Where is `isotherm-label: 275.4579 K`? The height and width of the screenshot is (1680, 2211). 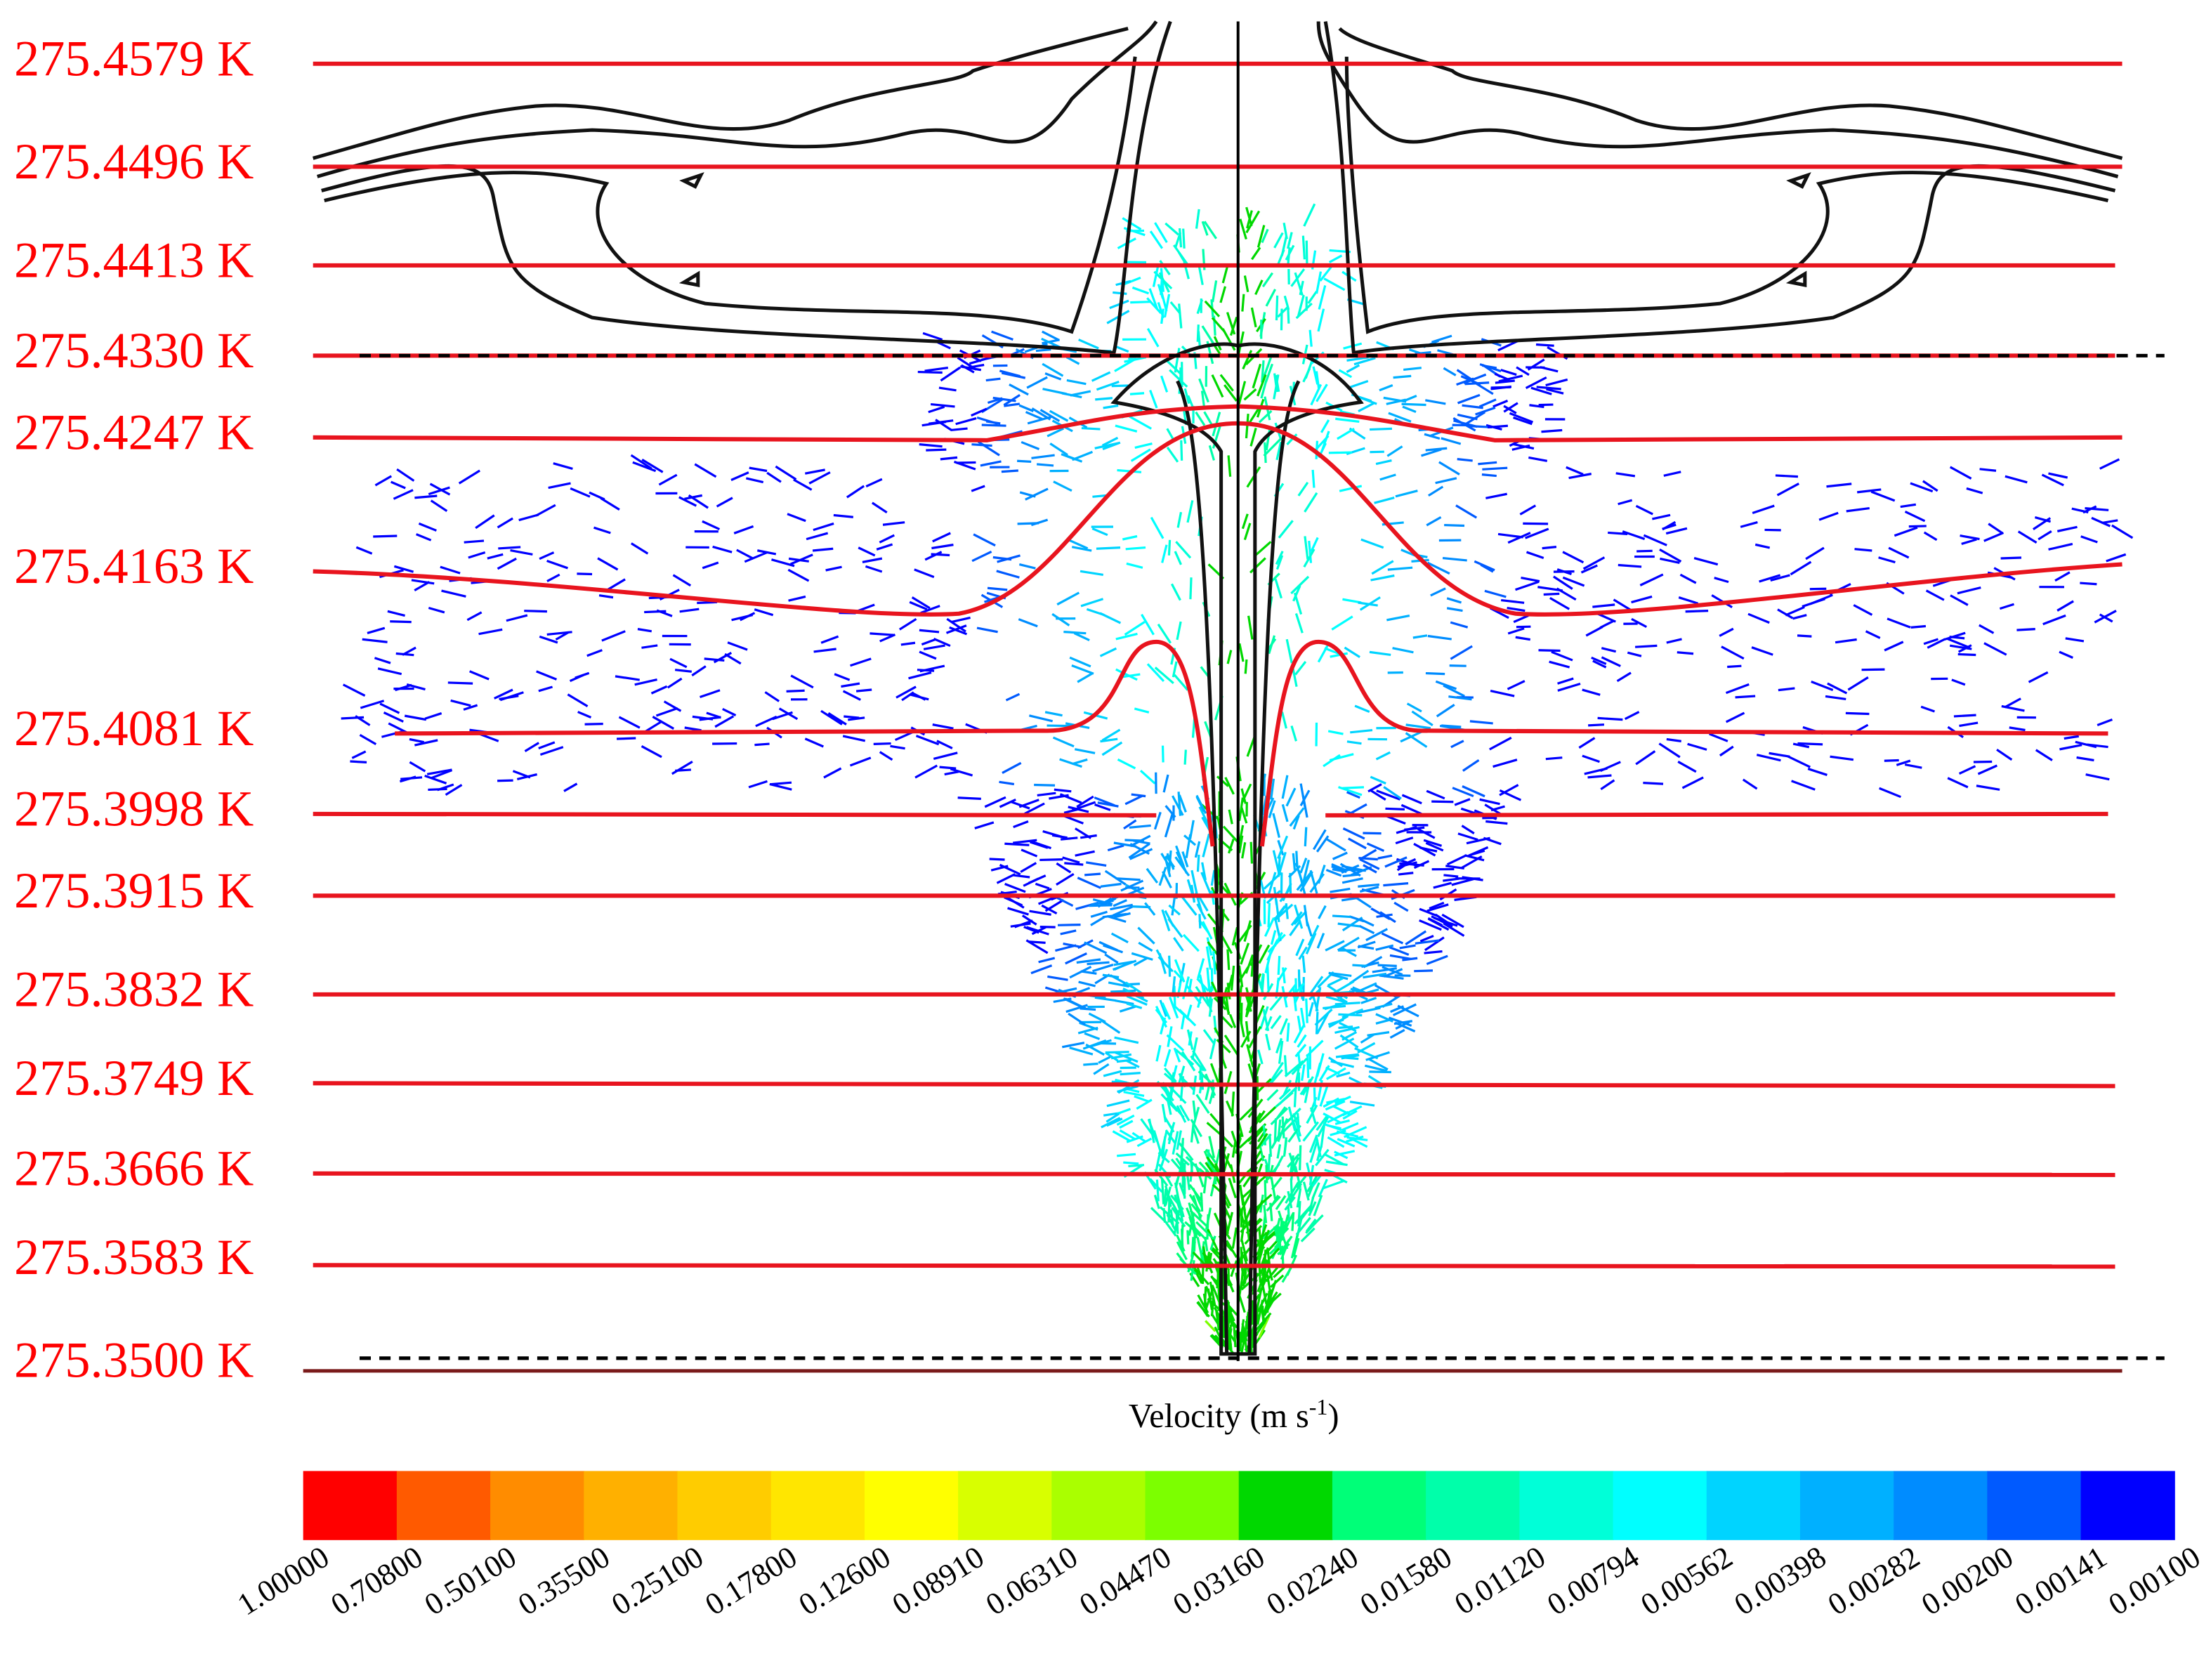 isotherm-label: 275.4579 K is located at coordinates (134, 58).